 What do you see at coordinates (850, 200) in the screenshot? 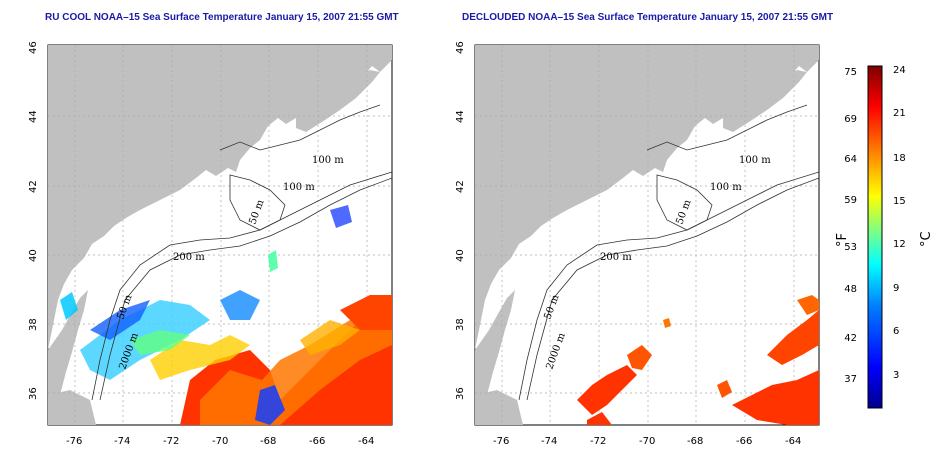
I see `fahrenheit-tick-label: 59` at bounding box center [850, 200].